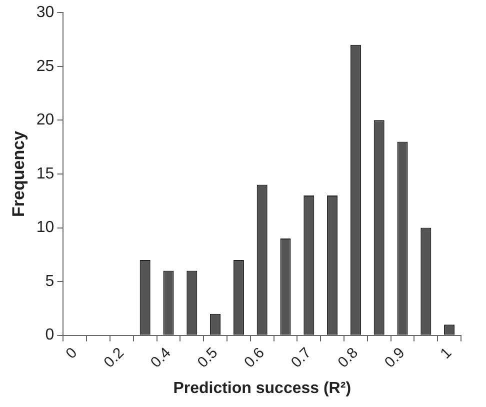  Describe the element at coordinates (160, 358) in the screenshot. I see `x-tick-label: 0.4` at that location.